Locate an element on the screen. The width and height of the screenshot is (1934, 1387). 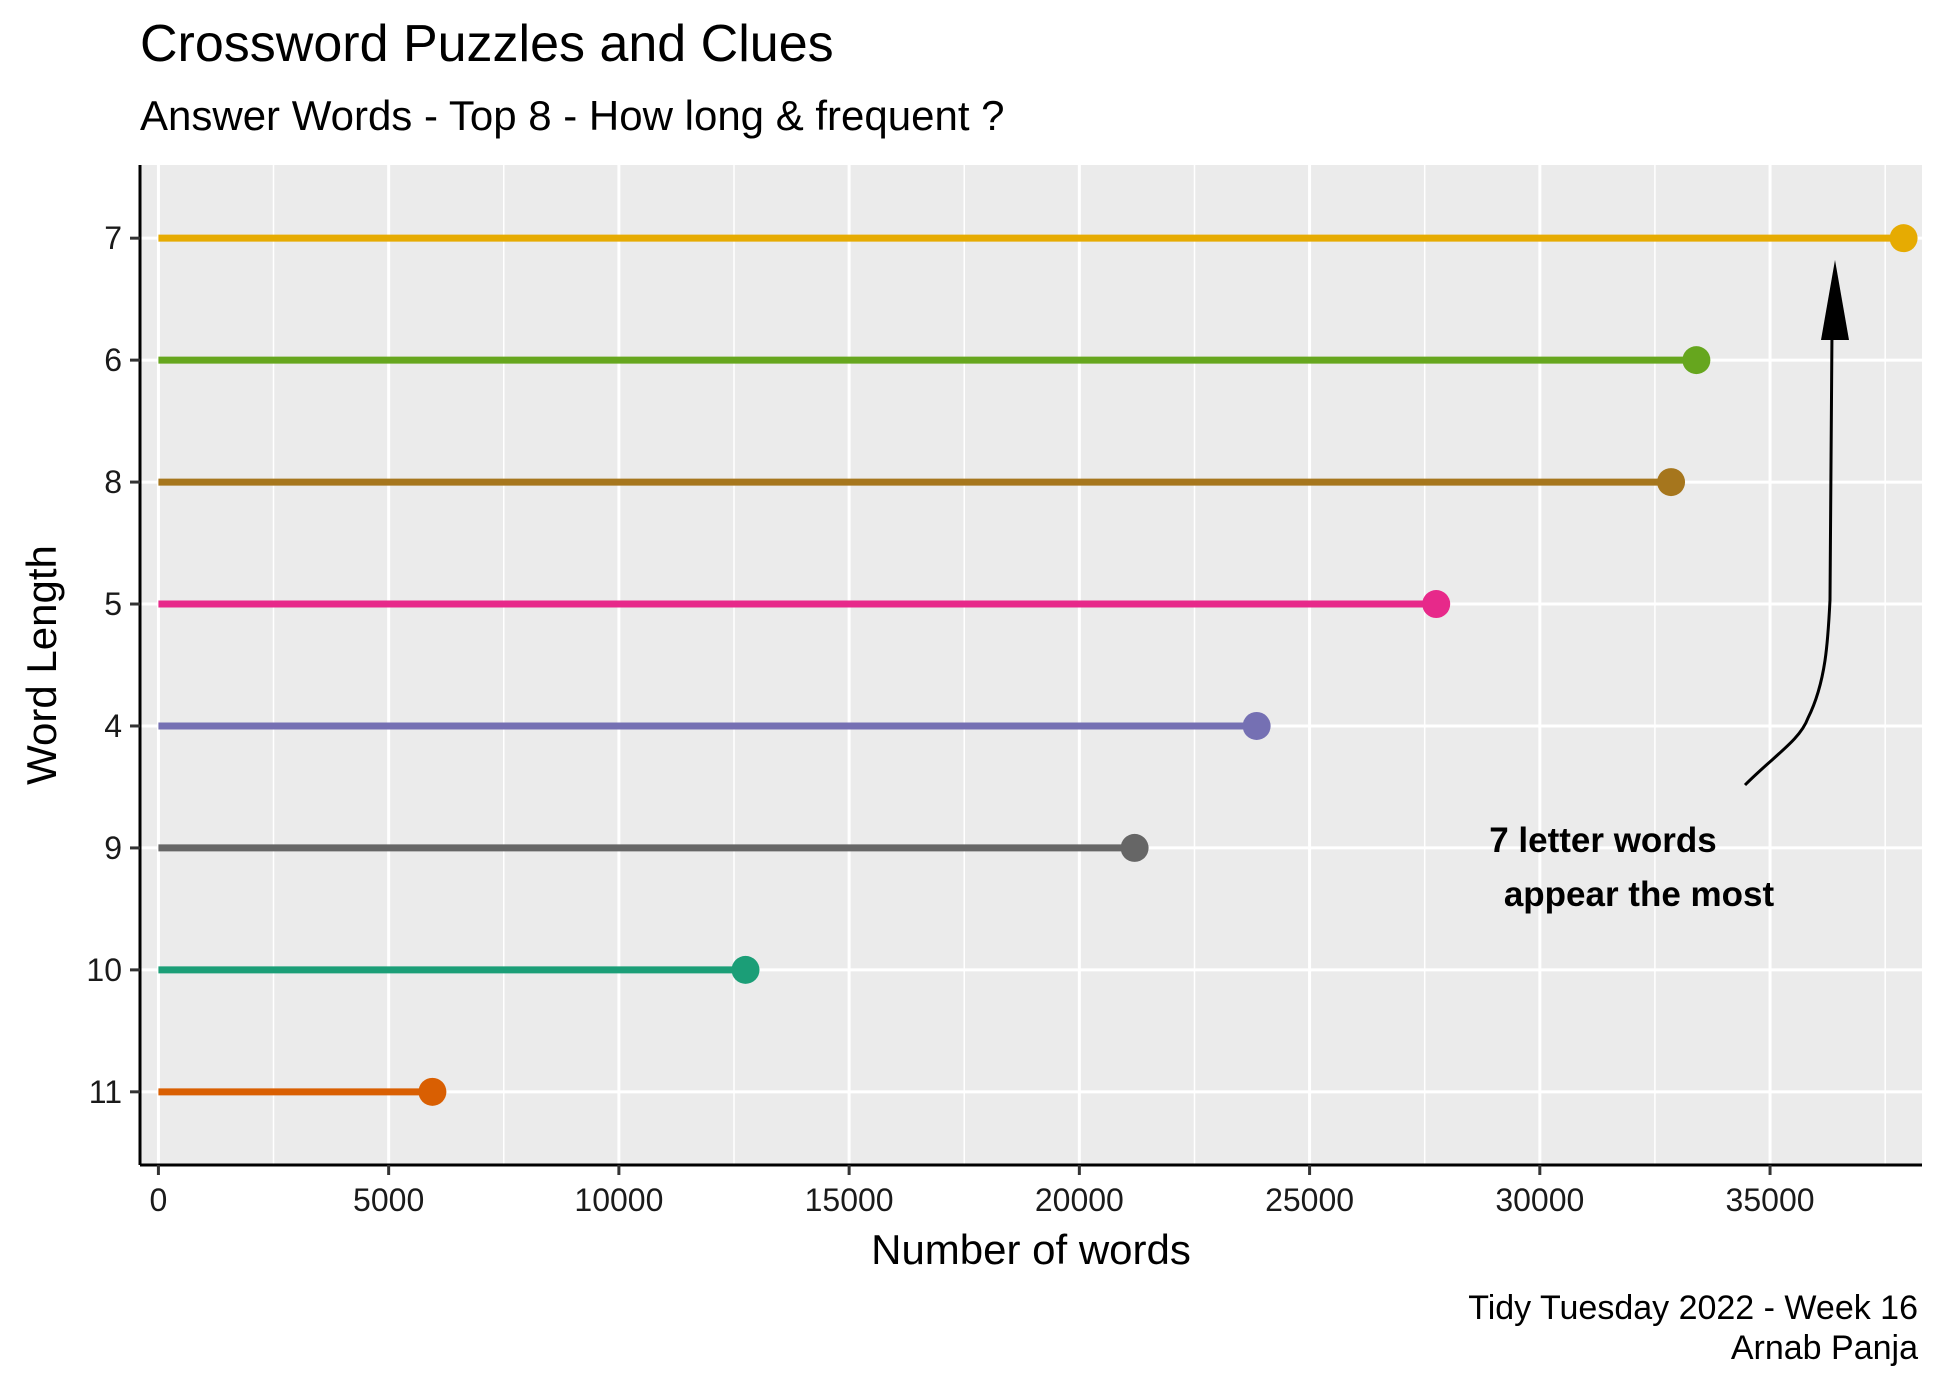
x-tick-label: 30000 is located at coordinates (1539, 1200).